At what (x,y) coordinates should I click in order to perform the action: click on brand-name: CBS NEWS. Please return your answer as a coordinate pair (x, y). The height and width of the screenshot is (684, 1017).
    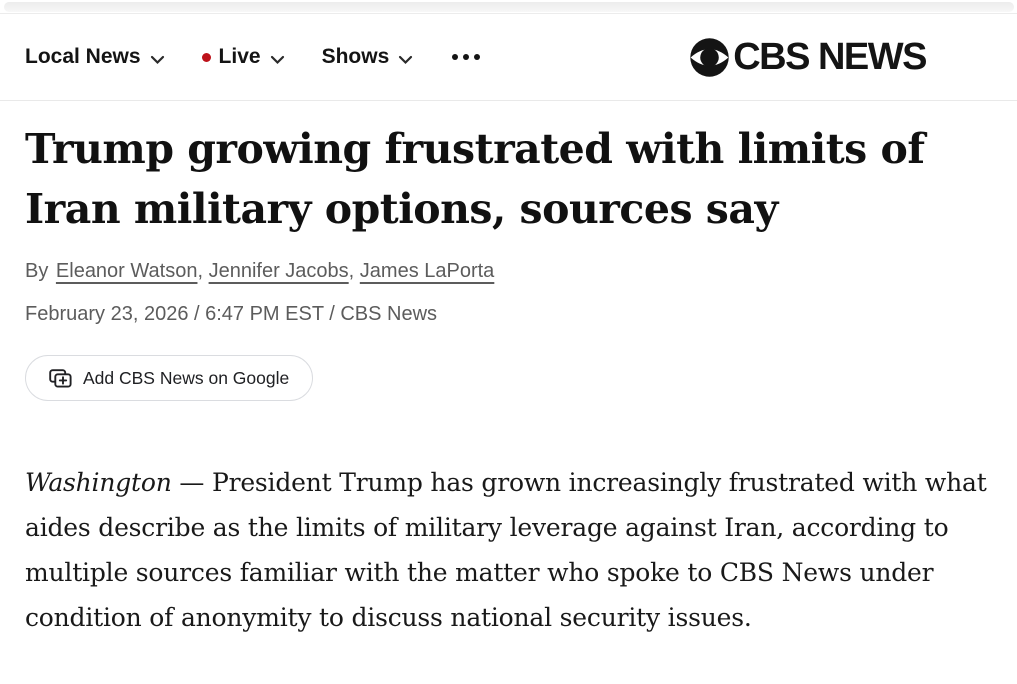
    Looking at the image, I should click on (830, 56).